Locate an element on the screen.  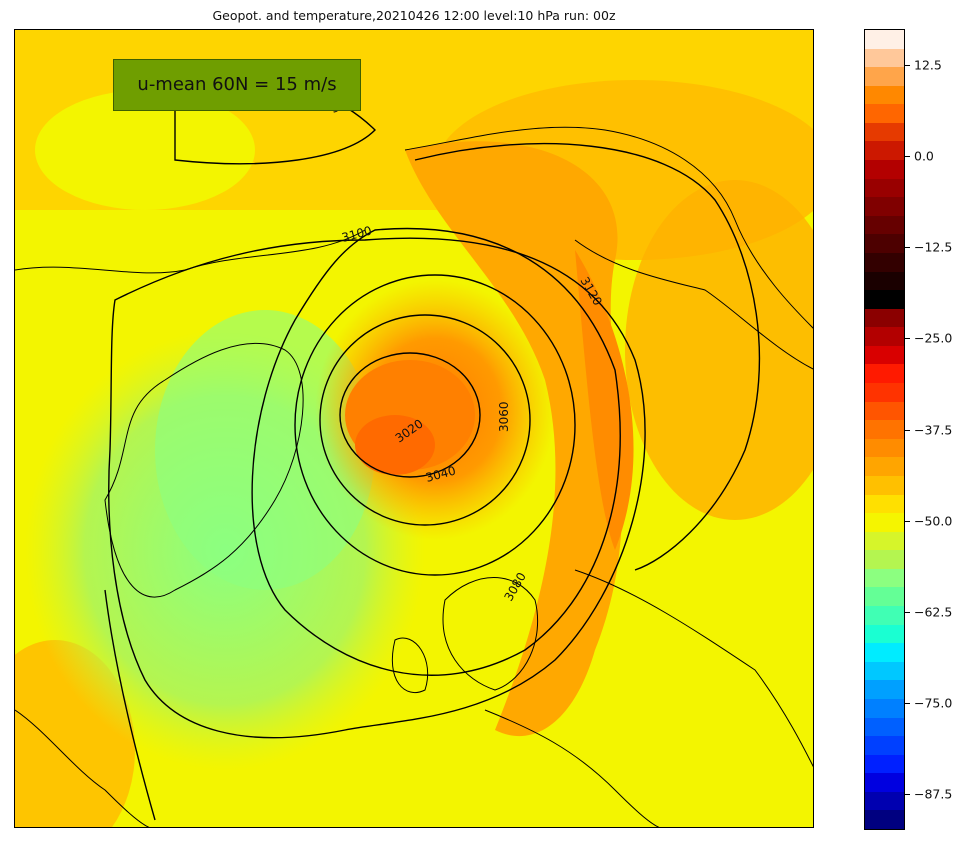
colorbar-tick-label: −87.5 is located at coordinates (933, 794).